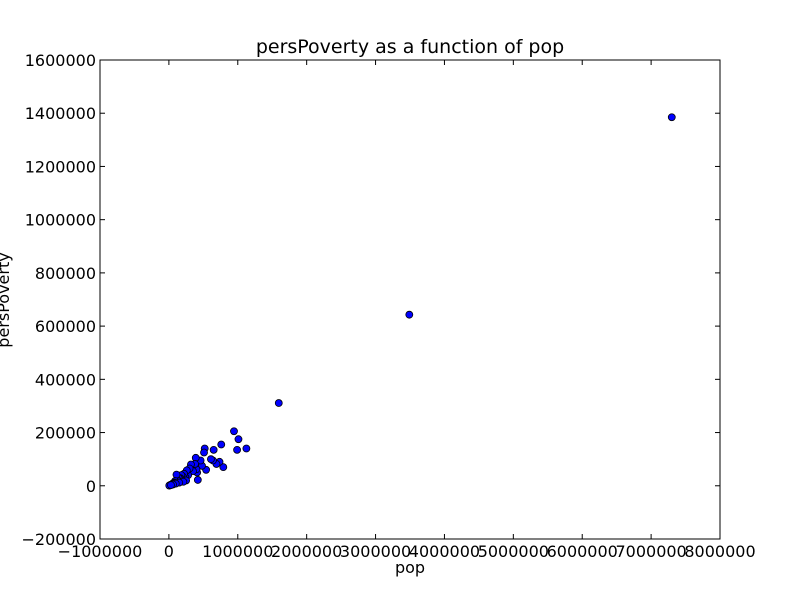  I want to click on y-tick-label: 400000, so click(65, 379).